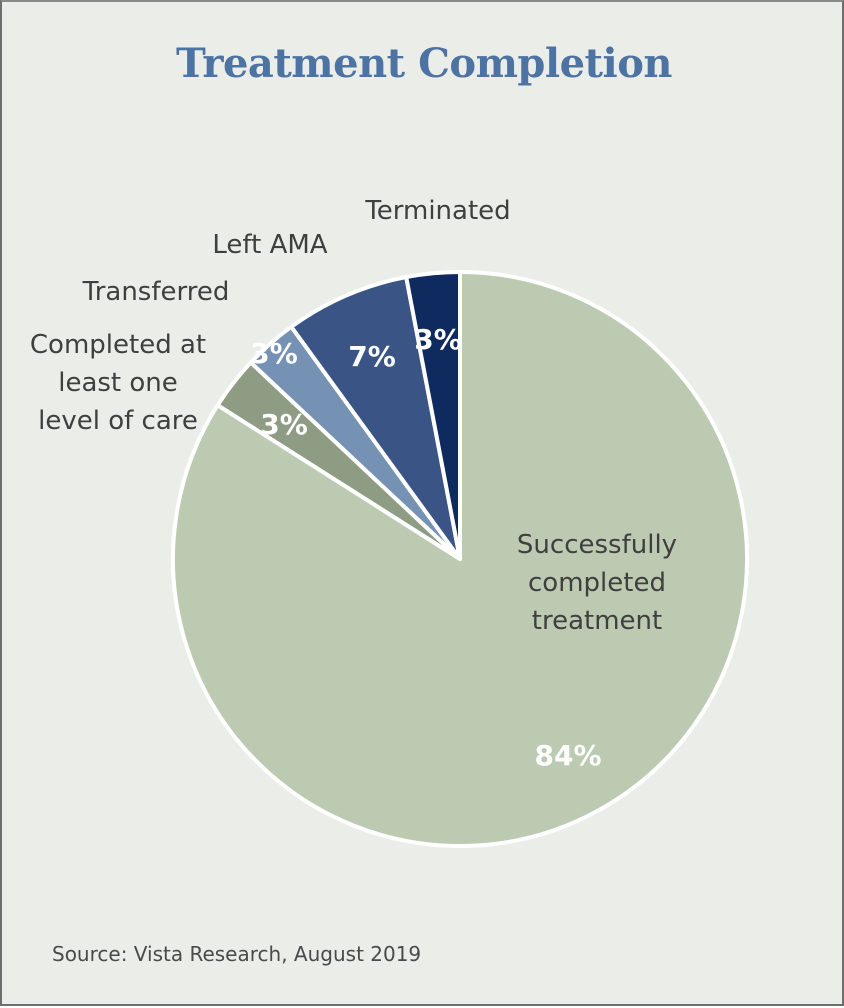 This screenshot has width=844, height=1008. What do you see at coordinates (284, 424) in the screenshot?
I see `slice-value-label-2: 3%` at bounding box center [284, 424].